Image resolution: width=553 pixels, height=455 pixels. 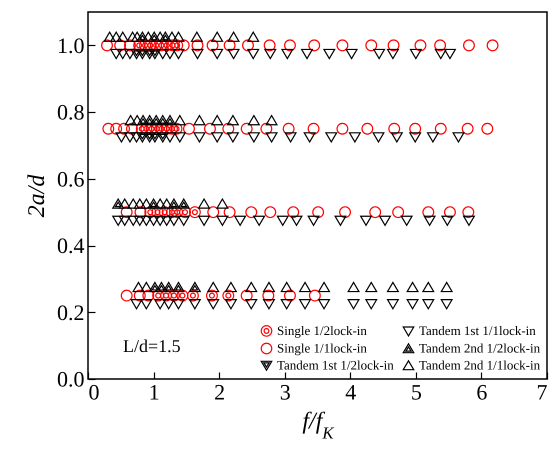 I want to click on y-axis-title: 2a/d, so click(x=37, y=196).